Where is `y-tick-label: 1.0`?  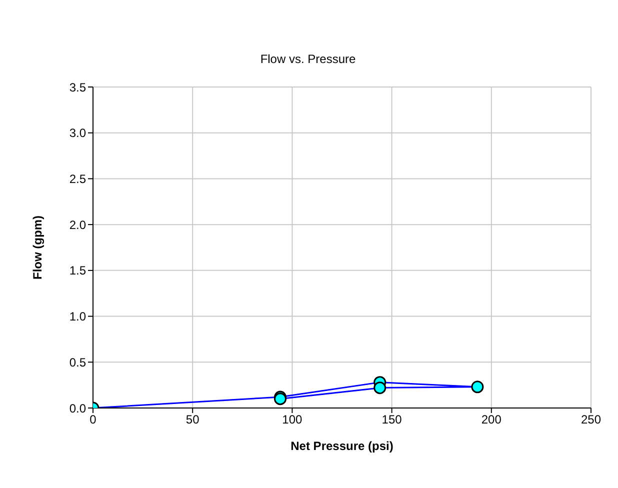
y-tick-label: 1.0 is located at coordinates (77, 317).